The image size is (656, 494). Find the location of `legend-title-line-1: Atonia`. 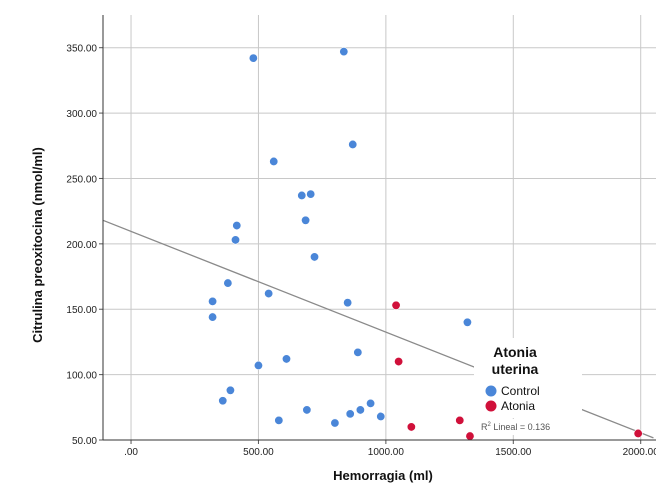

legend-title-line-1: Atonia is located at coordinates (515, 352).